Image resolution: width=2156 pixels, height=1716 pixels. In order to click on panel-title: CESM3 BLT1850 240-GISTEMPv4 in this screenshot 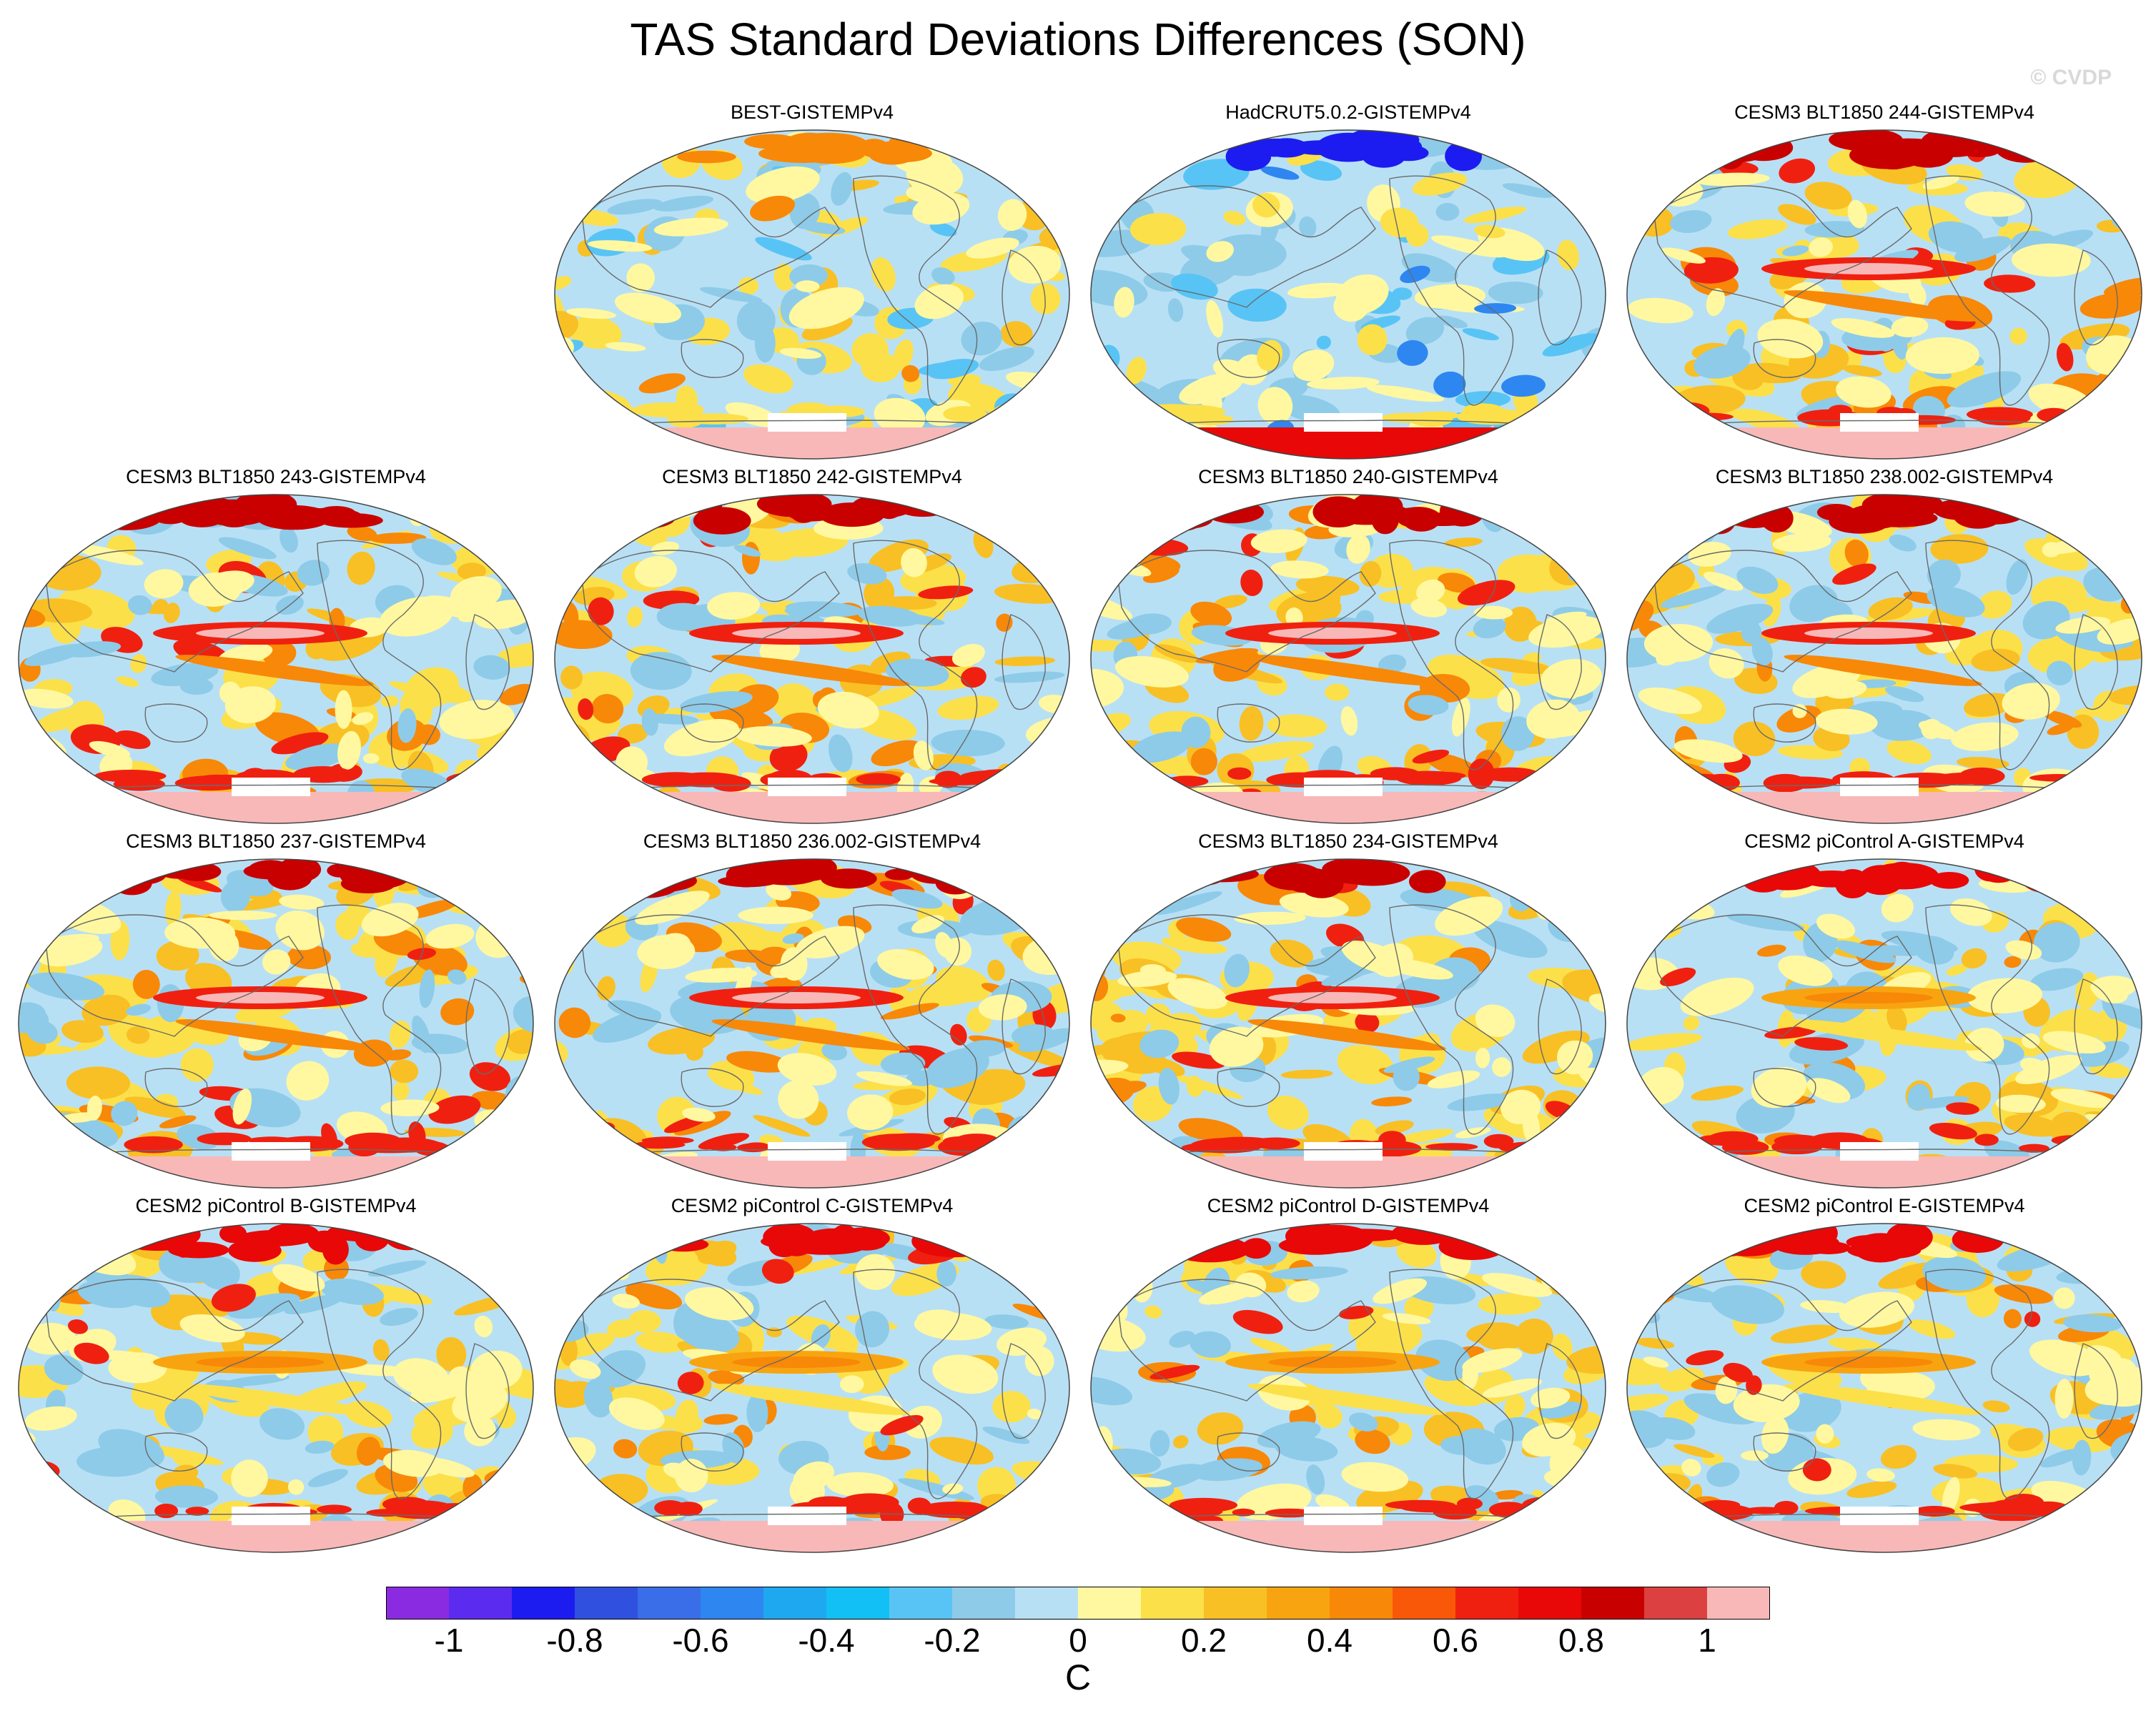, I will do `click(1348, 477)`.